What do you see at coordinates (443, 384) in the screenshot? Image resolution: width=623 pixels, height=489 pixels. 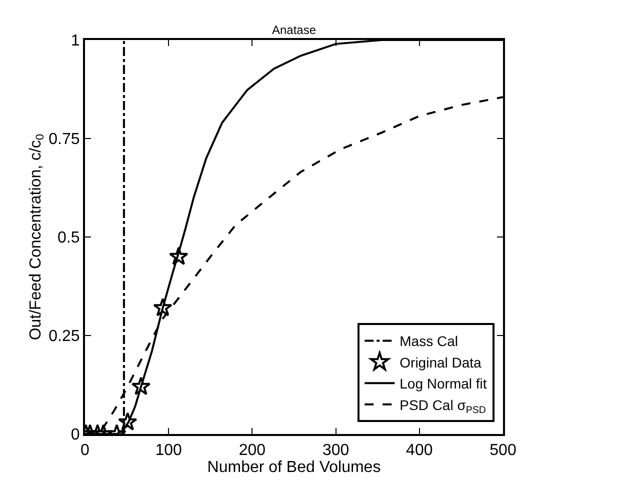 I see `legend-label: Log Normal fit` at bounding box center [443, 384].